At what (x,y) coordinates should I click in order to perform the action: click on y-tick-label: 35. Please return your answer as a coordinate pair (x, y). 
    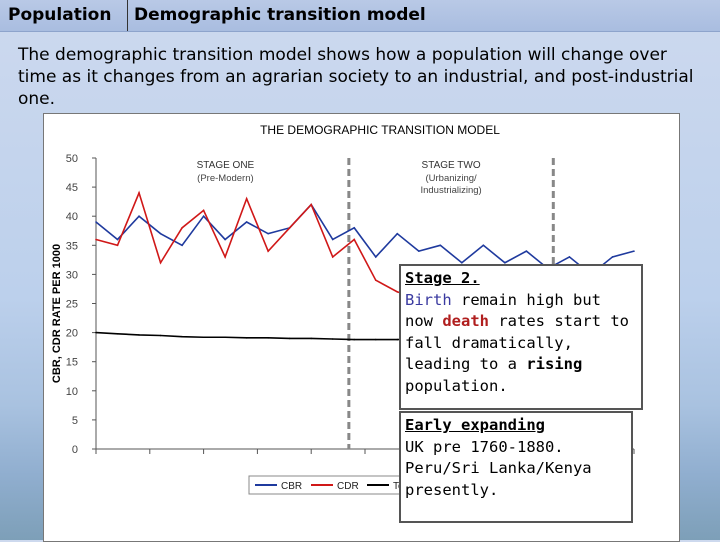
    Looking at the image, I should click on (72, 246).